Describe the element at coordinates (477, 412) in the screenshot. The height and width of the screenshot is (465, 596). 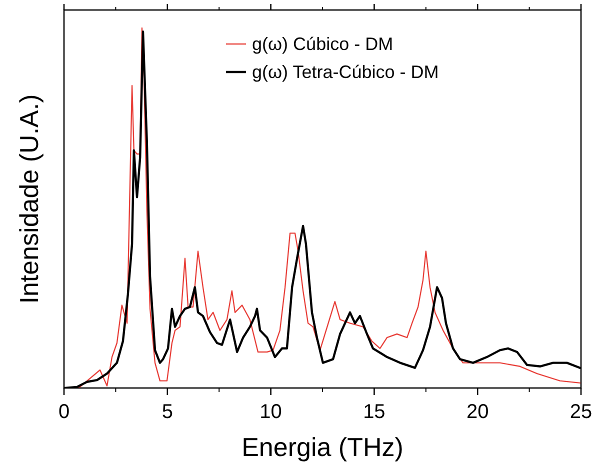
I see `x-tick-label: 20` at that location.